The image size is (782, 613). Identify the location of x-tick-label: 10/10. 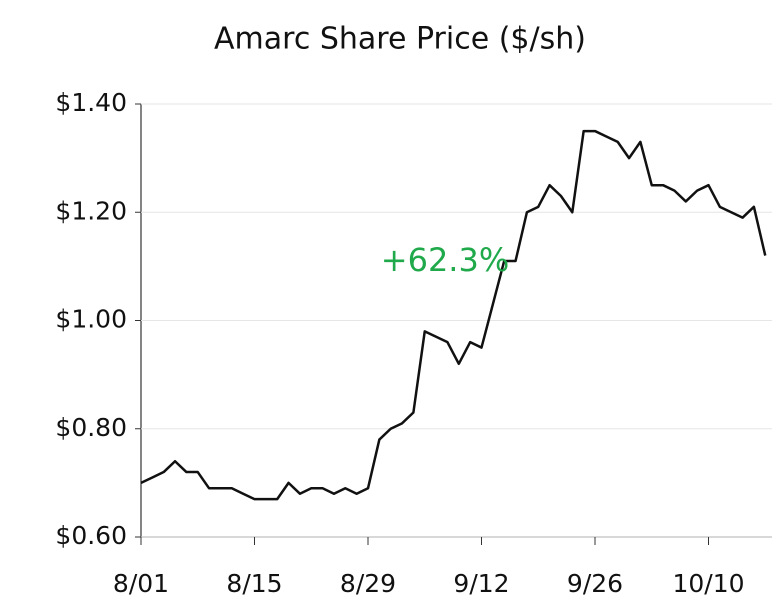
(708, 583).